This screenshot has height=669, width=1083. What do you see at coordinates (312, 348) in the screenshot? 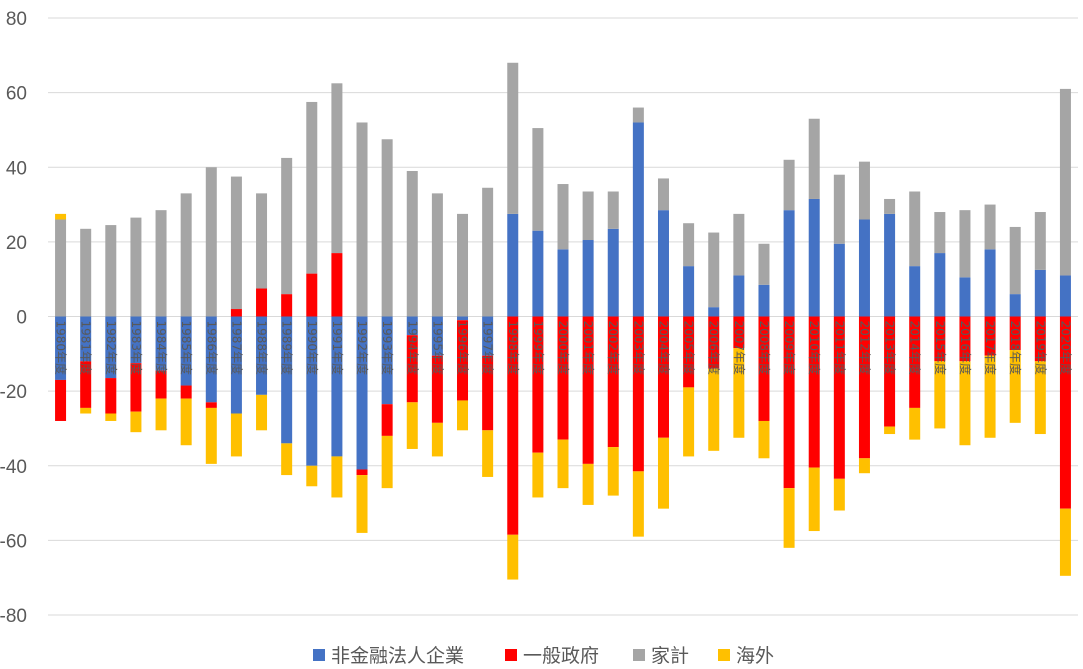
I see `x-category-label: 1990年度` at bounding box center [312, 348].